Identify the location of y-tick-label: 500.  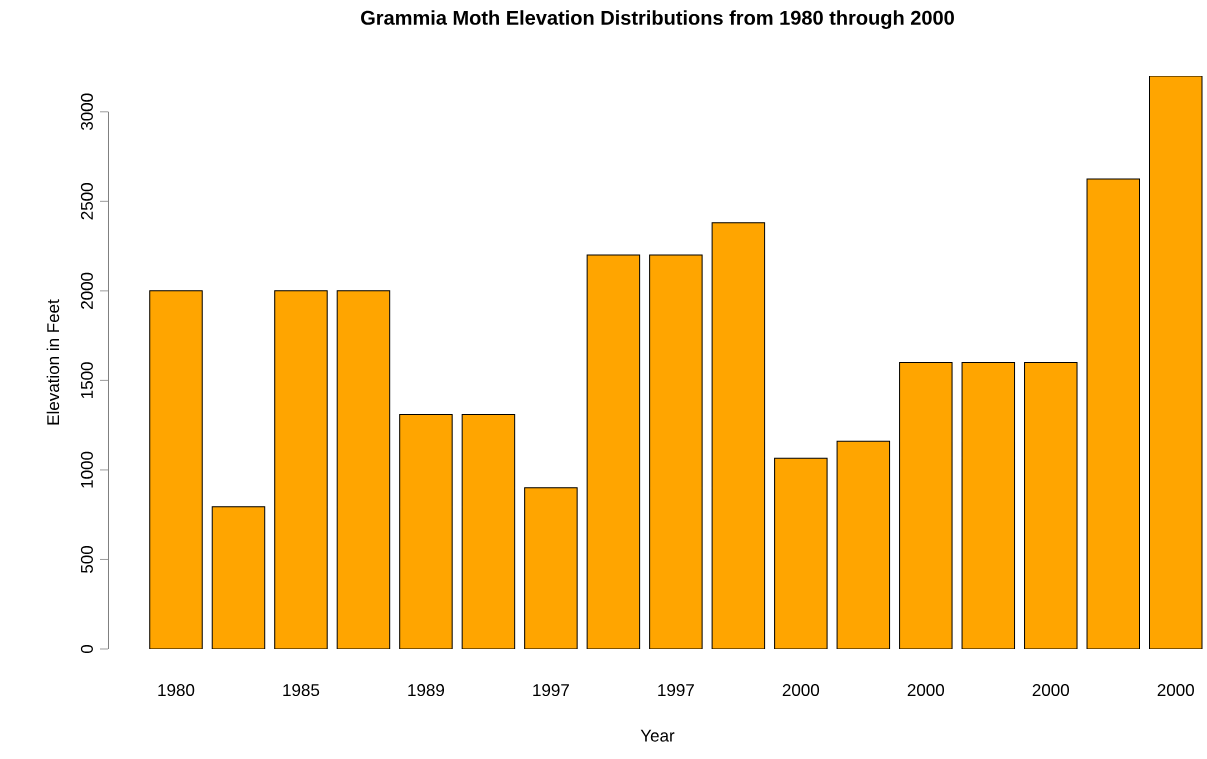
(86, 559).